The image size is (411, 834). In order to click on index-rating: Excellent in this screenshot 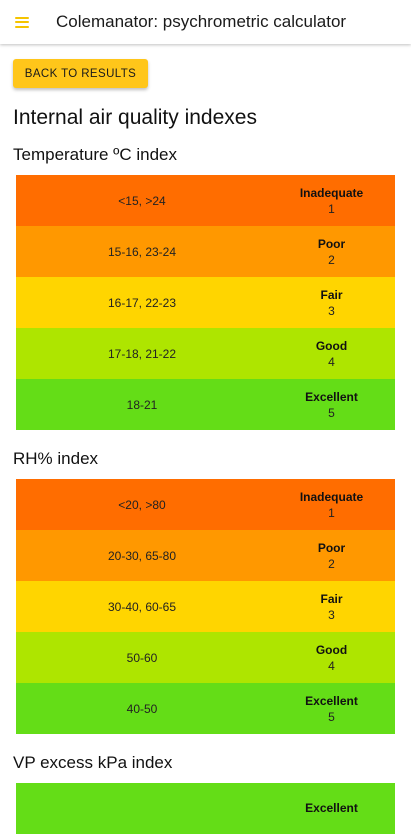, I will do `click(331, 808)`.